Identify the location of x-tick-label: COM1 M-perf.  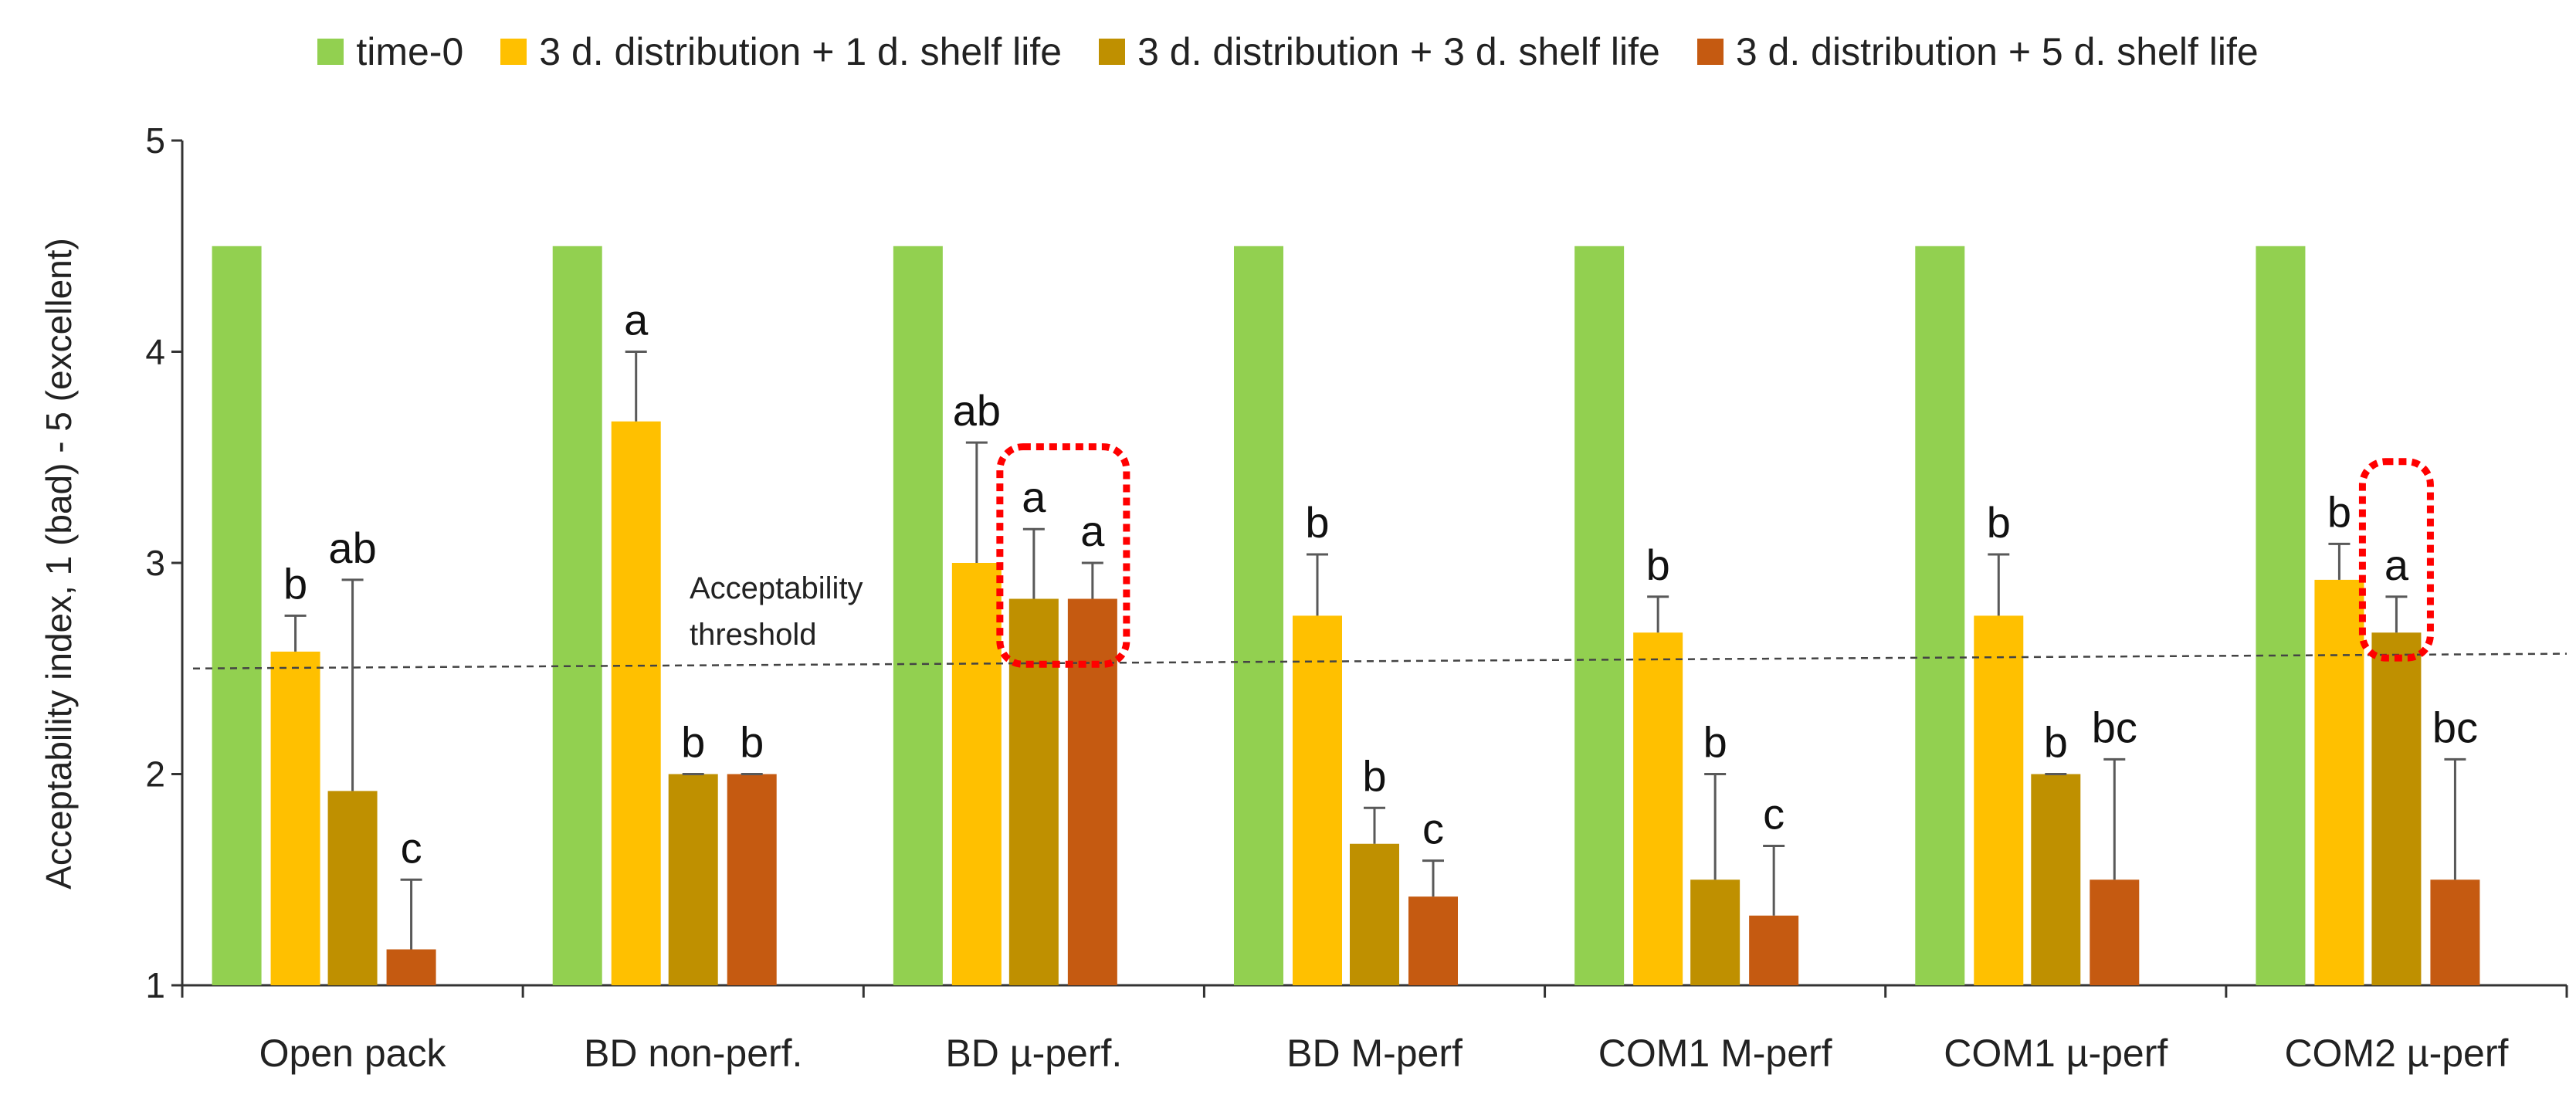
(1715, 1053).